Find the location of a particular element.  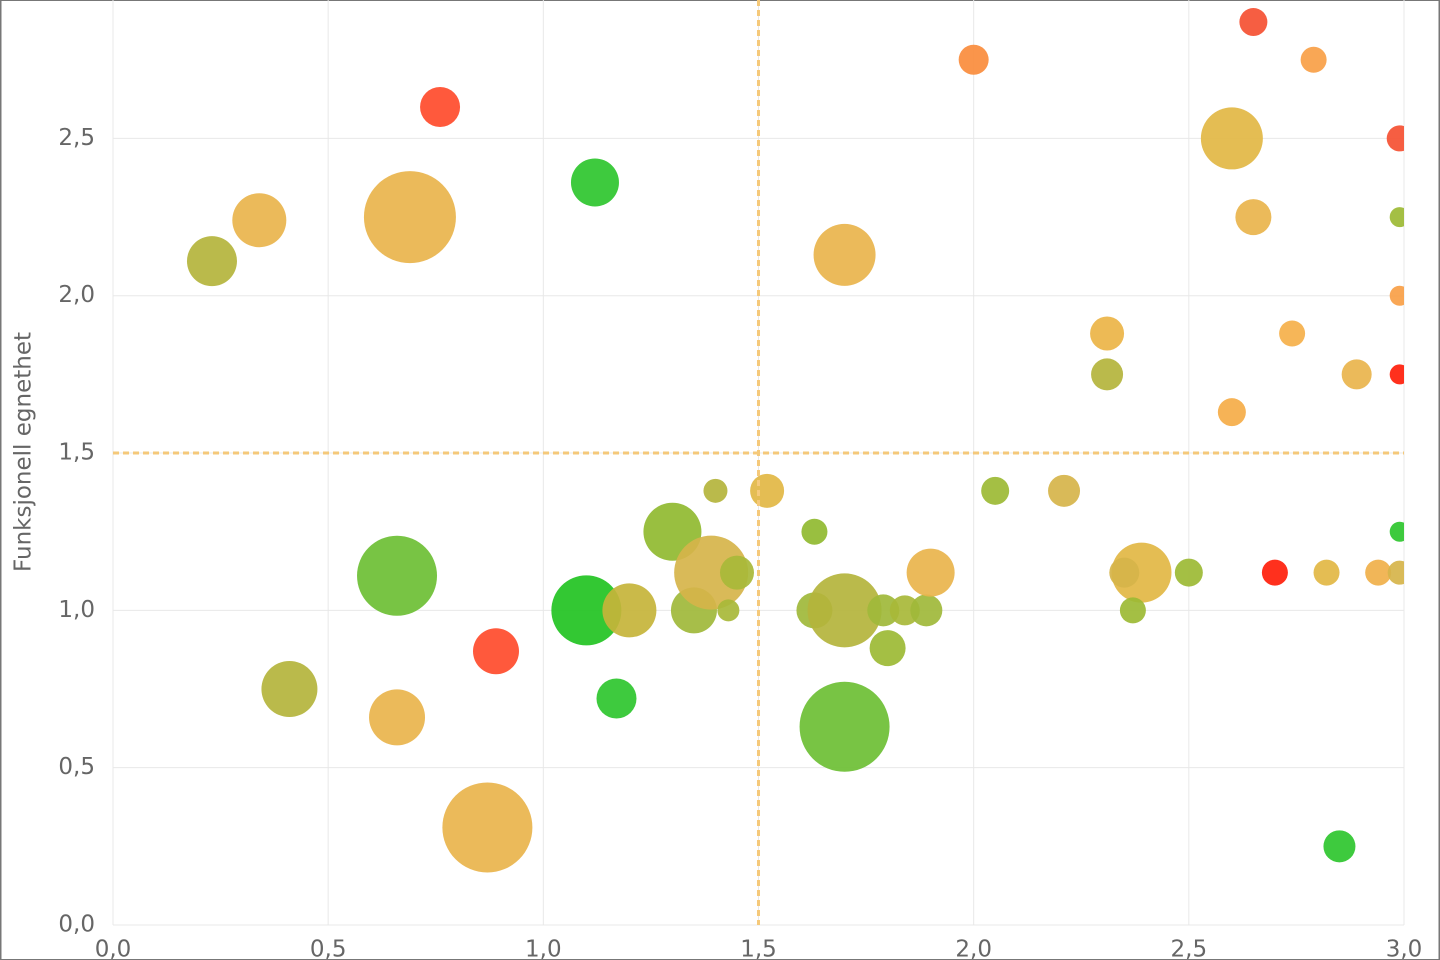

x-tick-label: 3,0 is located at coordinates (1404, 948).